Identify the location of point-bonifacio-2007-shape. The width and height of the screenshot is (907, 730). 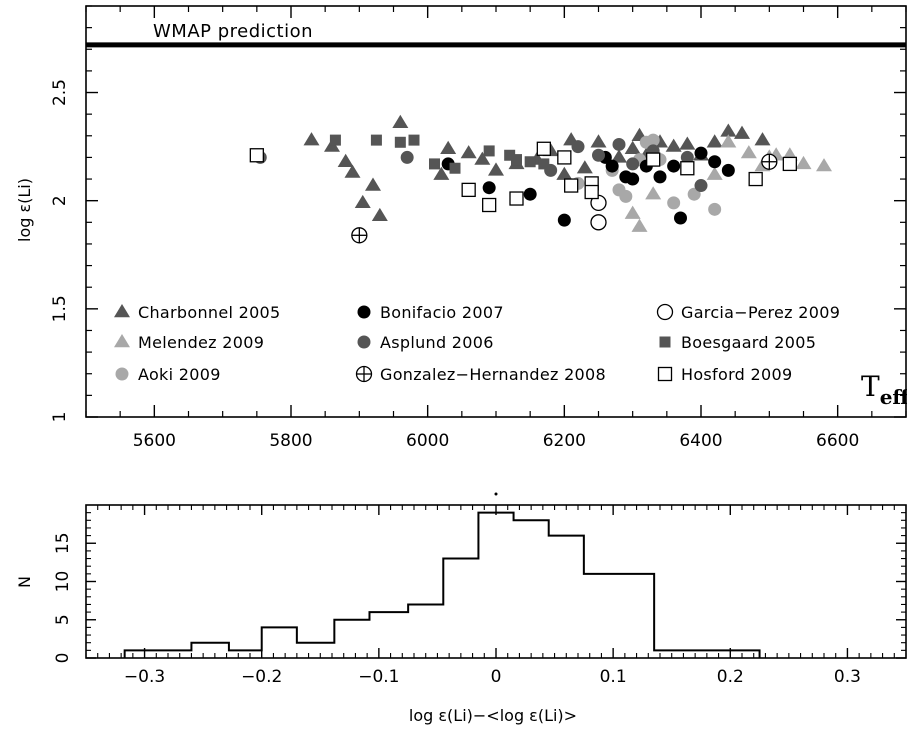
(715, 162).